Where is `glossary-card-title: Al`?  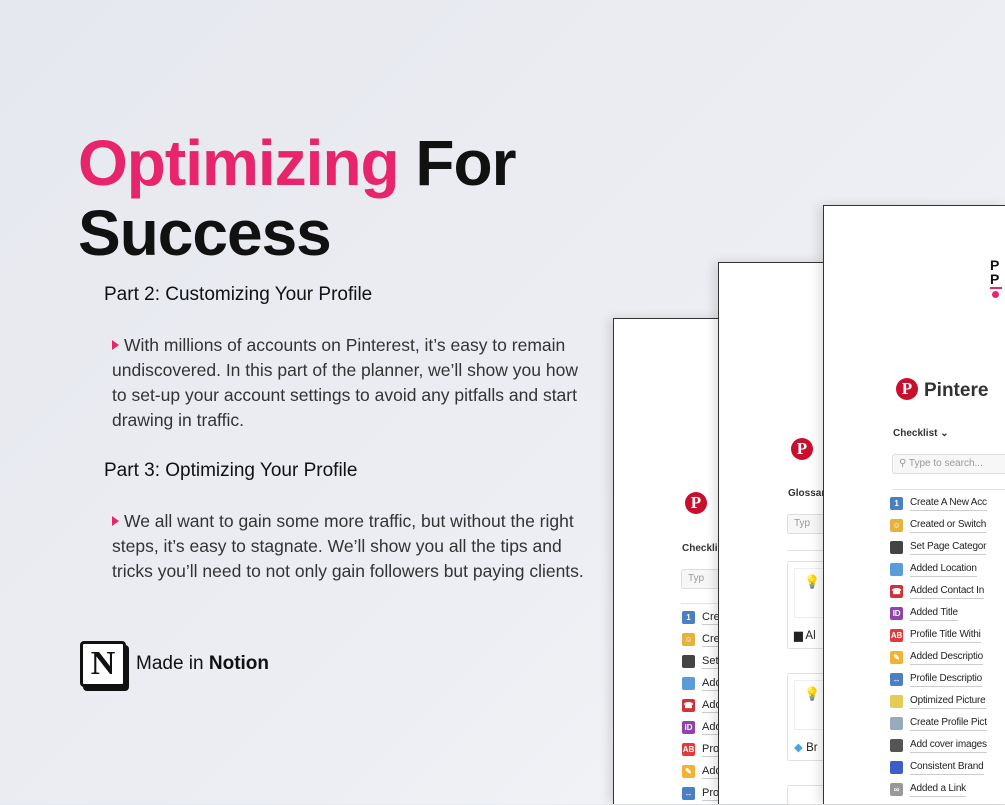
glossary-card-title: Al is located at coordinates (810, 636).